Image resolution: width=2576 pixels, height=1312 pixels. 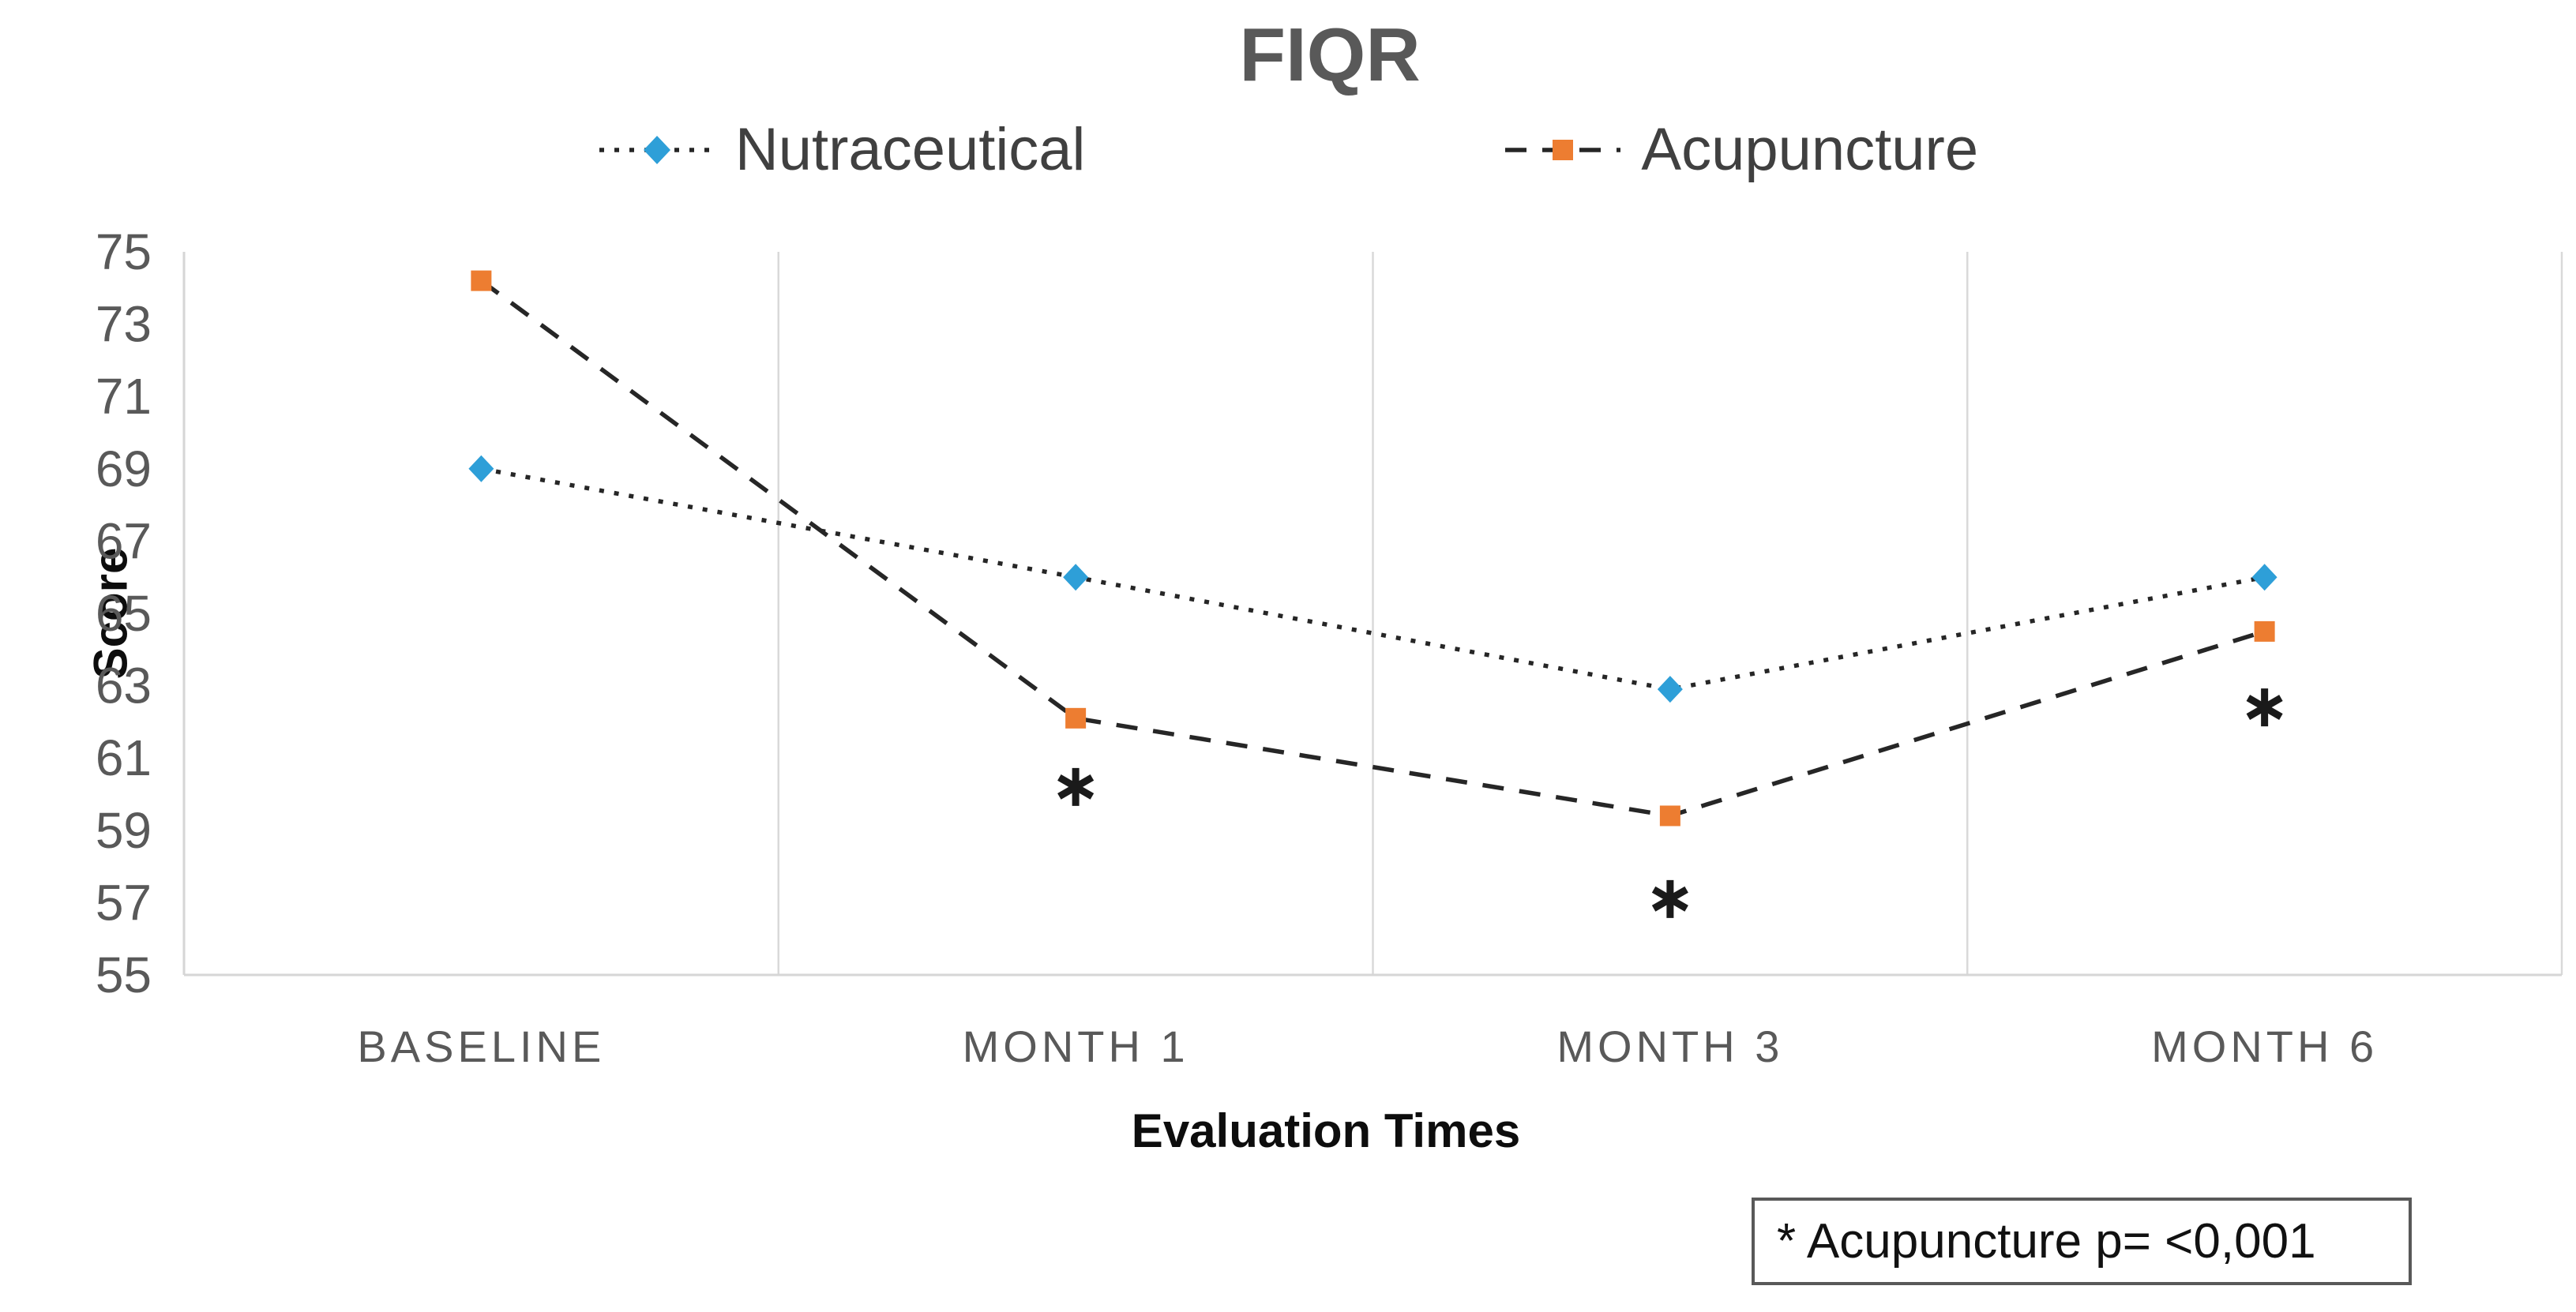 What do you see at coordinates (657, 150) in the screenshot?
I see `legend-marker-nutraceutical-dotted-line-diamond-icon` at bounding box center [657, 150].